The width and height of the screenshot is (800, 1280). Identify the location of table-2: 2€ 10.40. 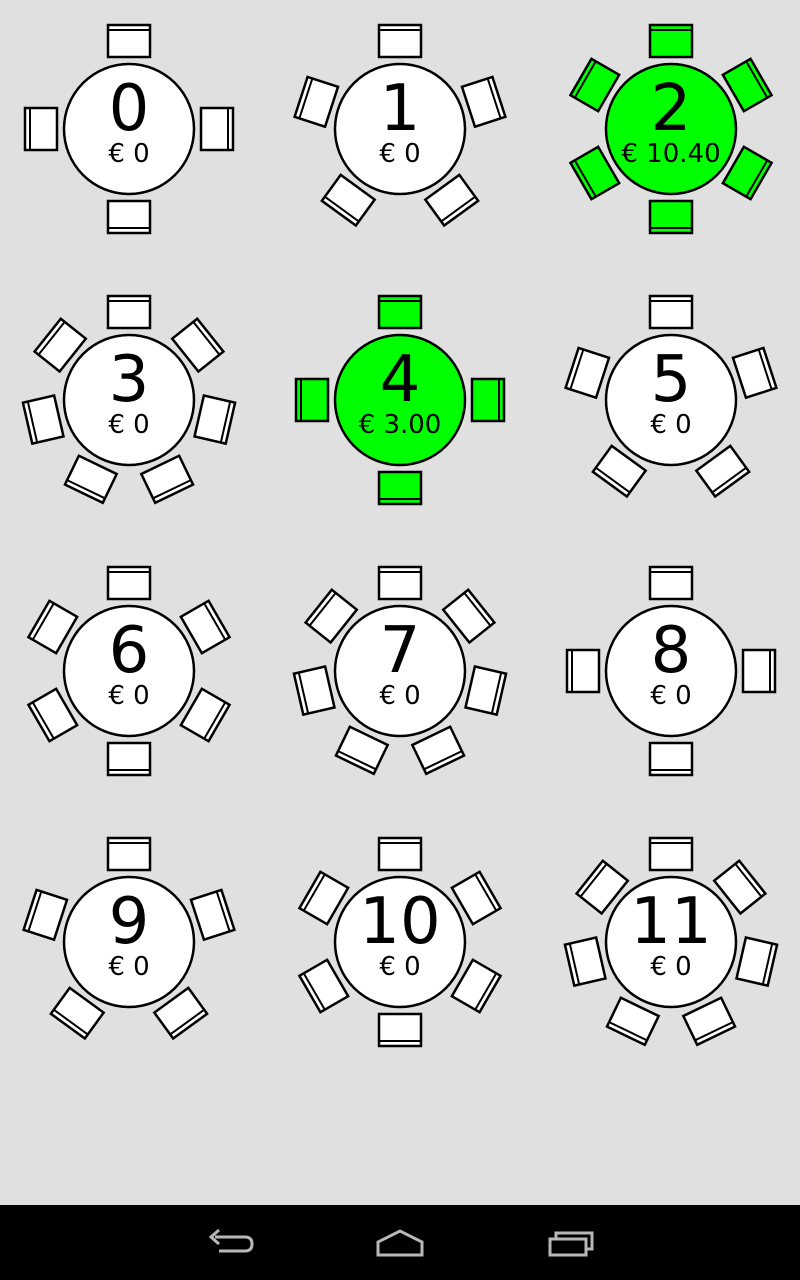
(671, 129).